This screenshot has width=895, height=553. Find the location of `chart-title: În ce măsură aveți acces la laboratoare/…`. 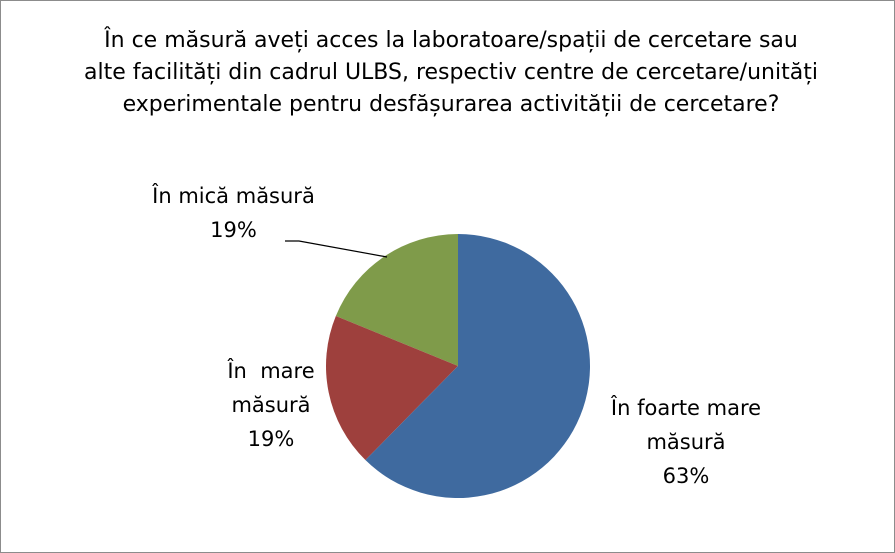

chart-title: În ce măsură aveți acces la laboratoare/… is located at coordinates (451, 72).